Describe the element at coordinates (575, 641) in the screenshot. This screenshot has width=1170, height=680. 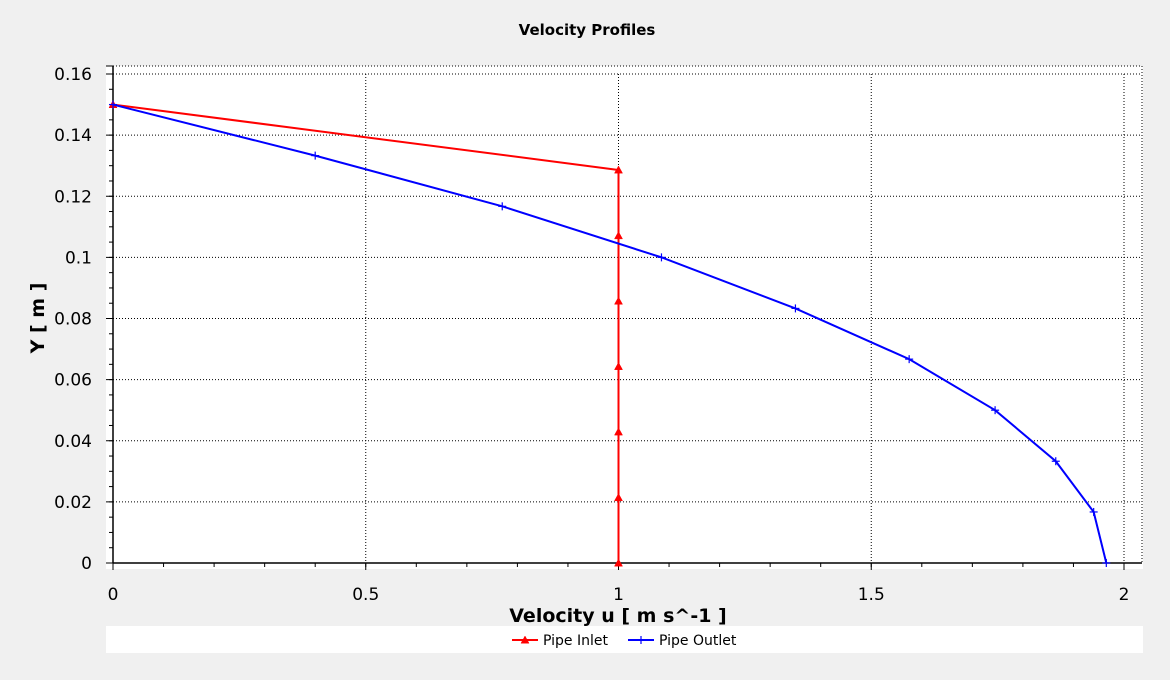
I see `legend-label-pipe-inlet: Pipe Inlet` at that location.